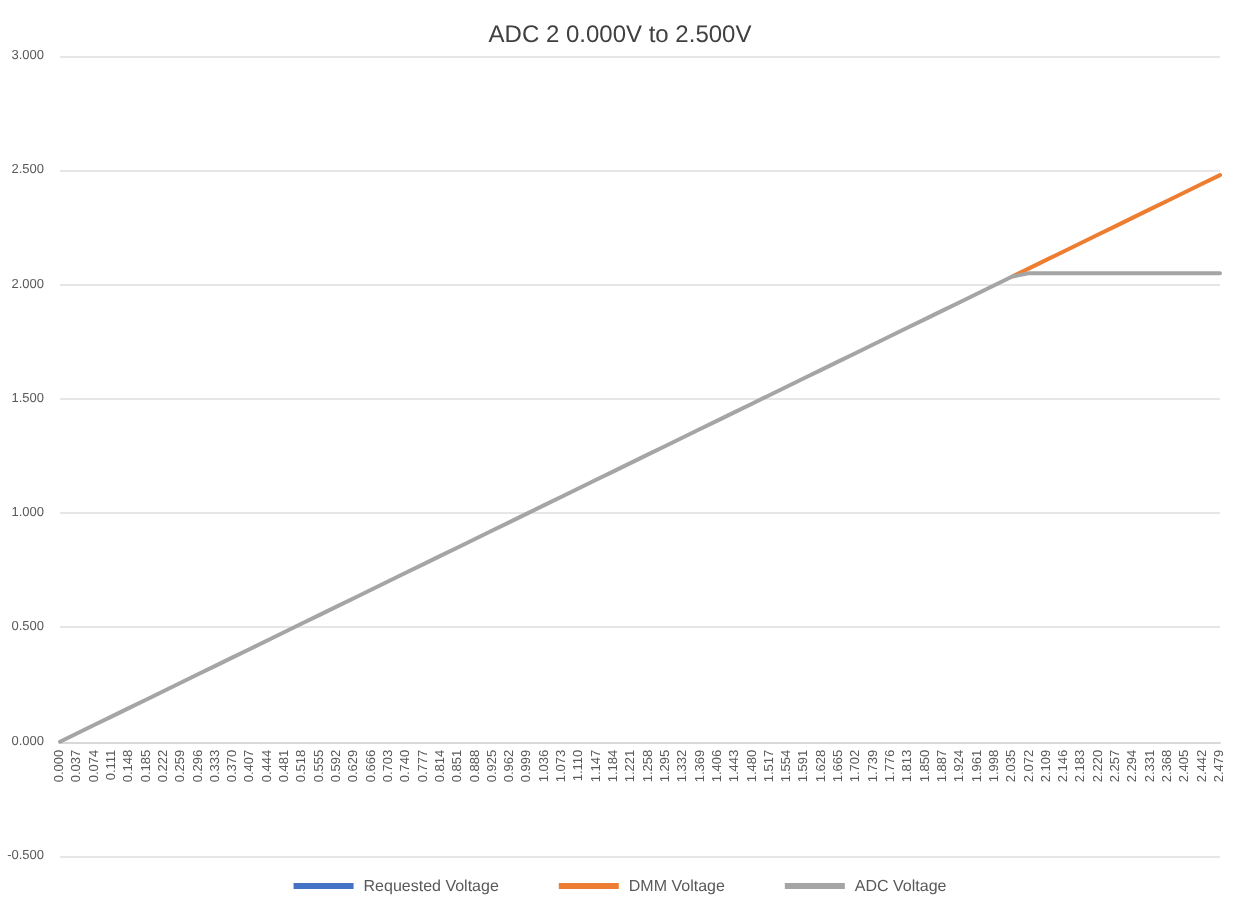 The height and width of the screenshot is (912, 1240). I want to click on legend-label: Requested Voltage, so click(431, 886).